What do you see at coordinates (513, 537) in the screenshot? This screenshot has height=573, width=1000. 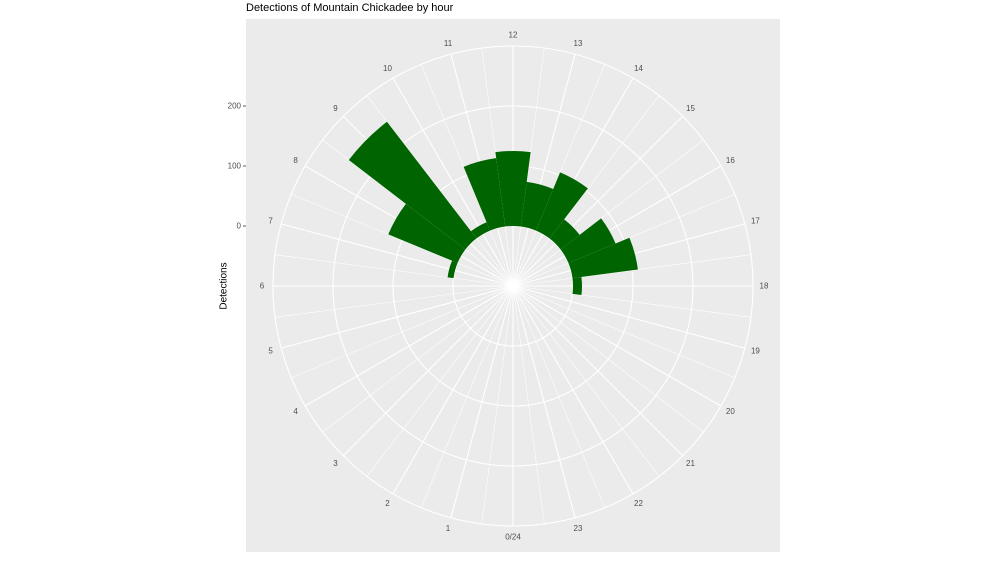 I see `hour-label: 0/24` at bounding box center [513, 537].